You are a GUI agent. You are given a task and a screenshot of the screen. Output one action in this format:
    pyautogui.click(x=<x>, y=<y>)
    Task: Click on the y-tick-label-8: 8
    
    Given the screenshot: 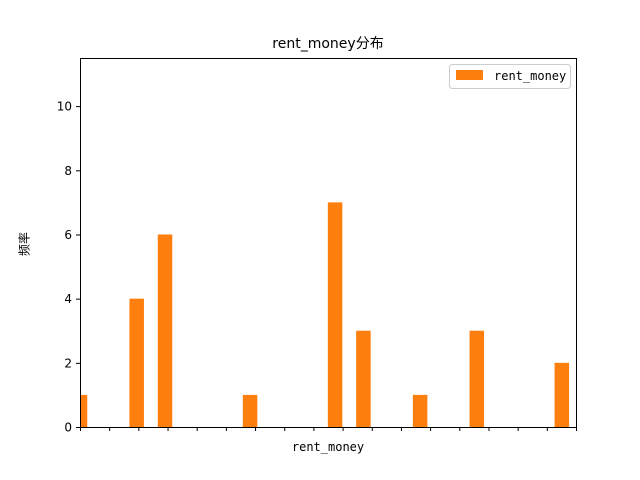 What is the action you would take?
    pyautogui.click(x=68, y=171)
    